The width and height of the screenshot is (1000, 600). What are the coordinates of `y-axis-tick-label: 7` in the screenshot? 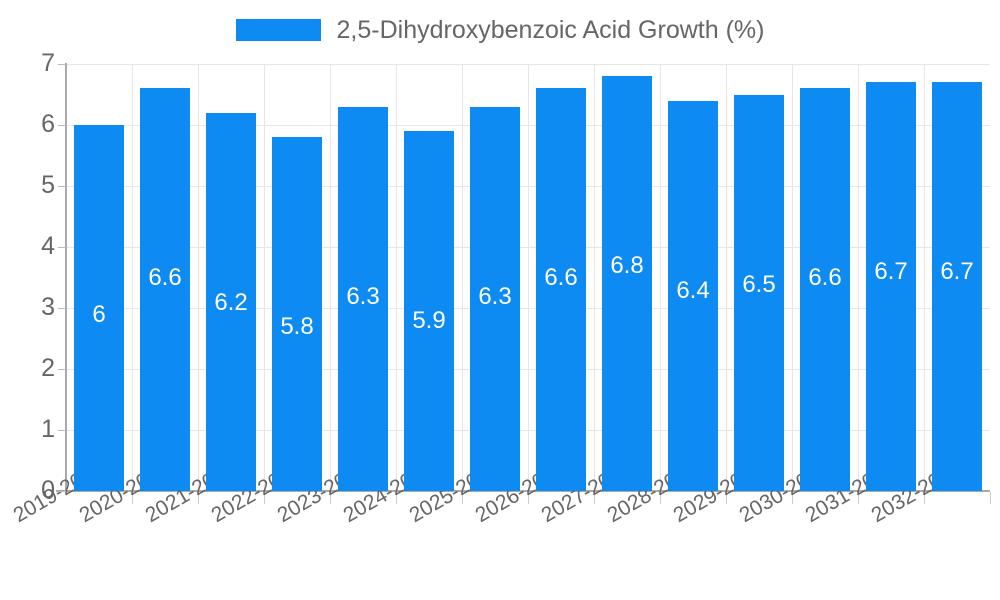 It's located at (48, 63).